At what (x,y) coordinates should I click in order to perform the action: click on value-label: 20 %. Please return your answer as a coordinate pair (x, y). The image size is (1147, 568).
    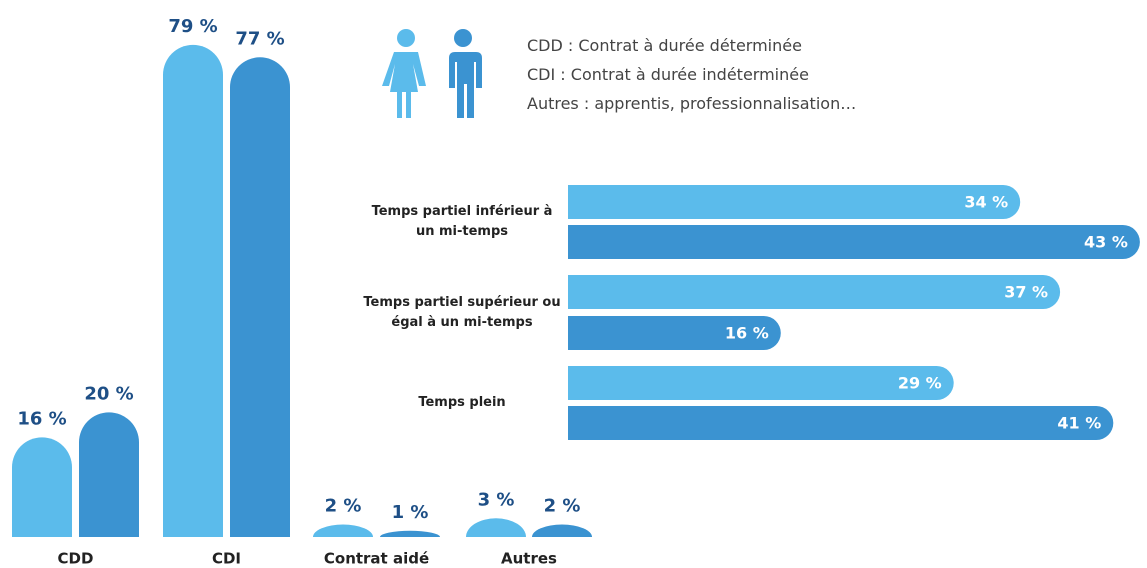
    Looking at the image, I should click on (108, 393).